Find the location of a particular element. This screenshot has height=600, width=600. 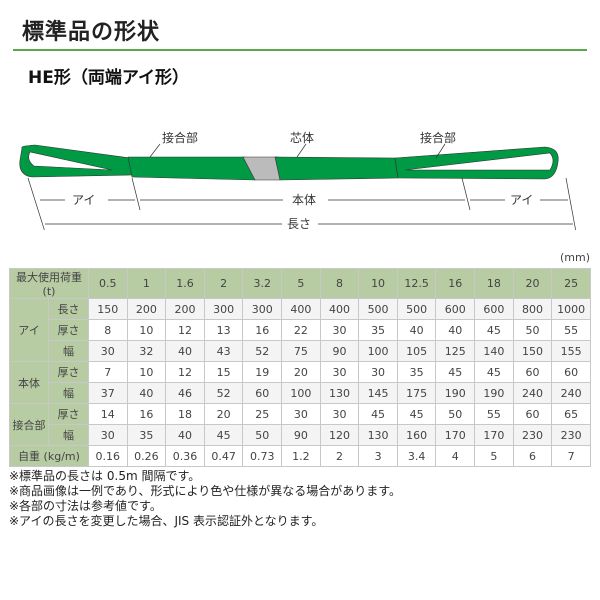

cell-value: 0.73 is located at coordinates (262, 456).